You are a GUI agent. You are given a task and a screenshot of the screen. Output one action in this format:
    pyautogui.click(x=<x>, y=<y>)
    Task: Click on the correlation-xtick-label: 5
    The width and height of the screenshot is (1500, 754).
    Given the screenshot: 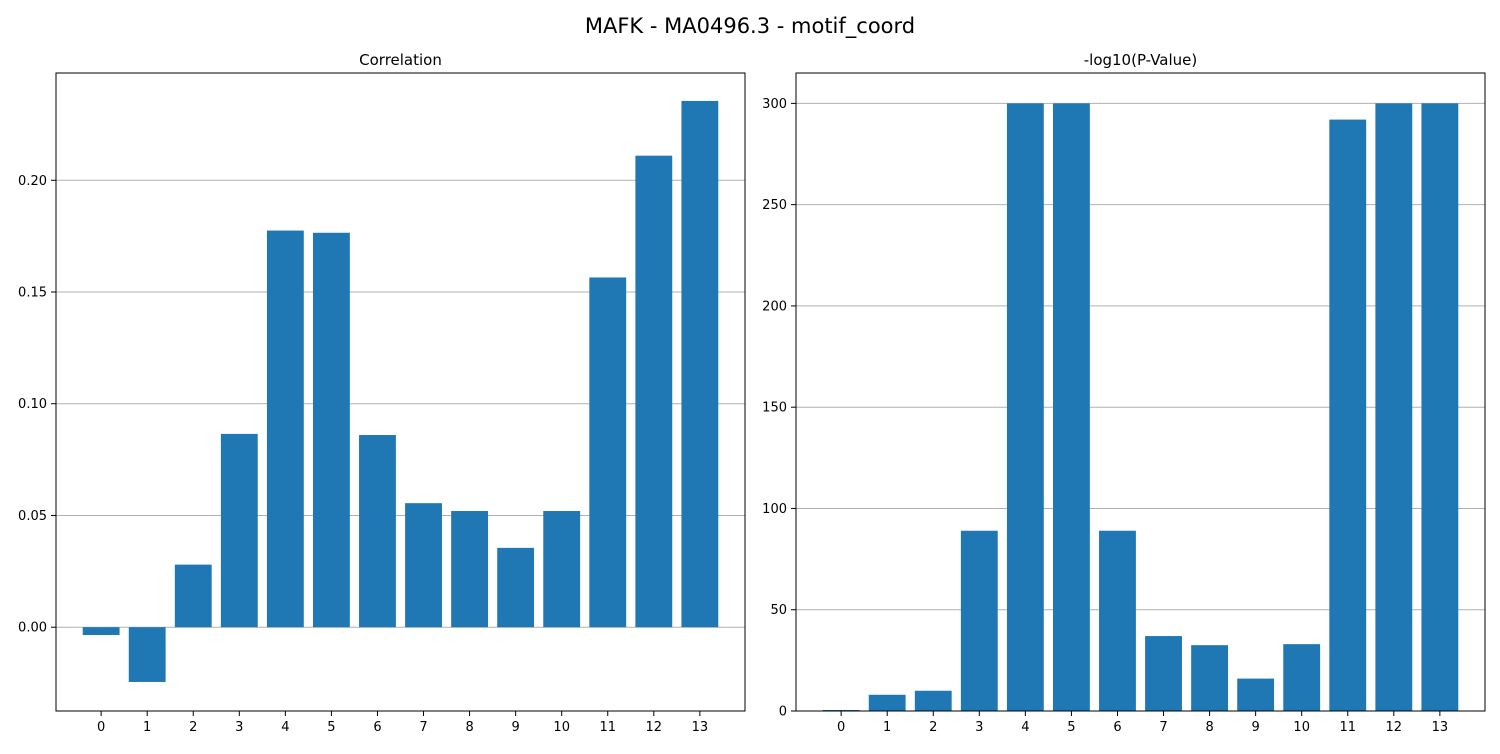 What is the action you would take?
    pyautogui.click(x=331, y=727)
    